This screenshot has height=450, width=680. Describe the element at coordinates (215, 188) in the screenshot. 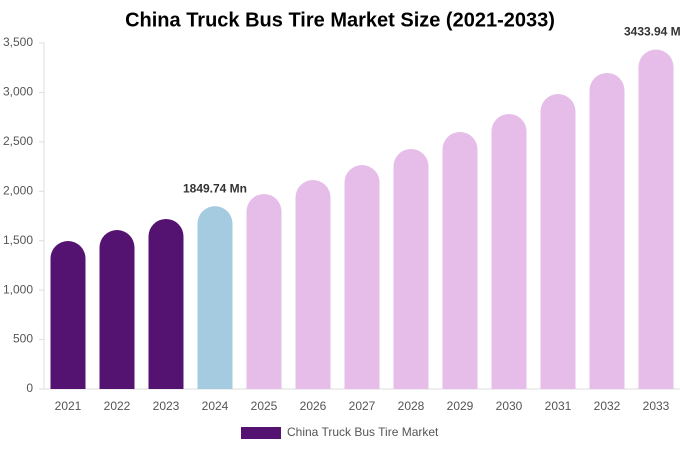

I see `value-label: 1849.74 Mn` at that location.